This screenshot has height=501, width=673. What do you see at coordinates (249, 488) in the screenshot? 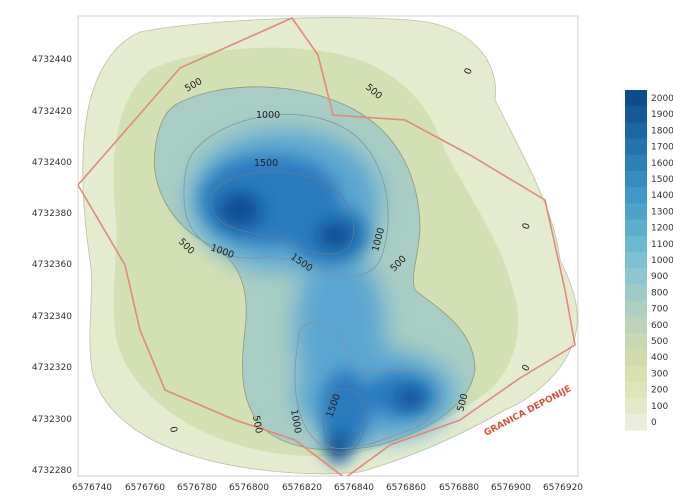
I see `x-tick-label: 6576800` at bounding box center [249, 488].